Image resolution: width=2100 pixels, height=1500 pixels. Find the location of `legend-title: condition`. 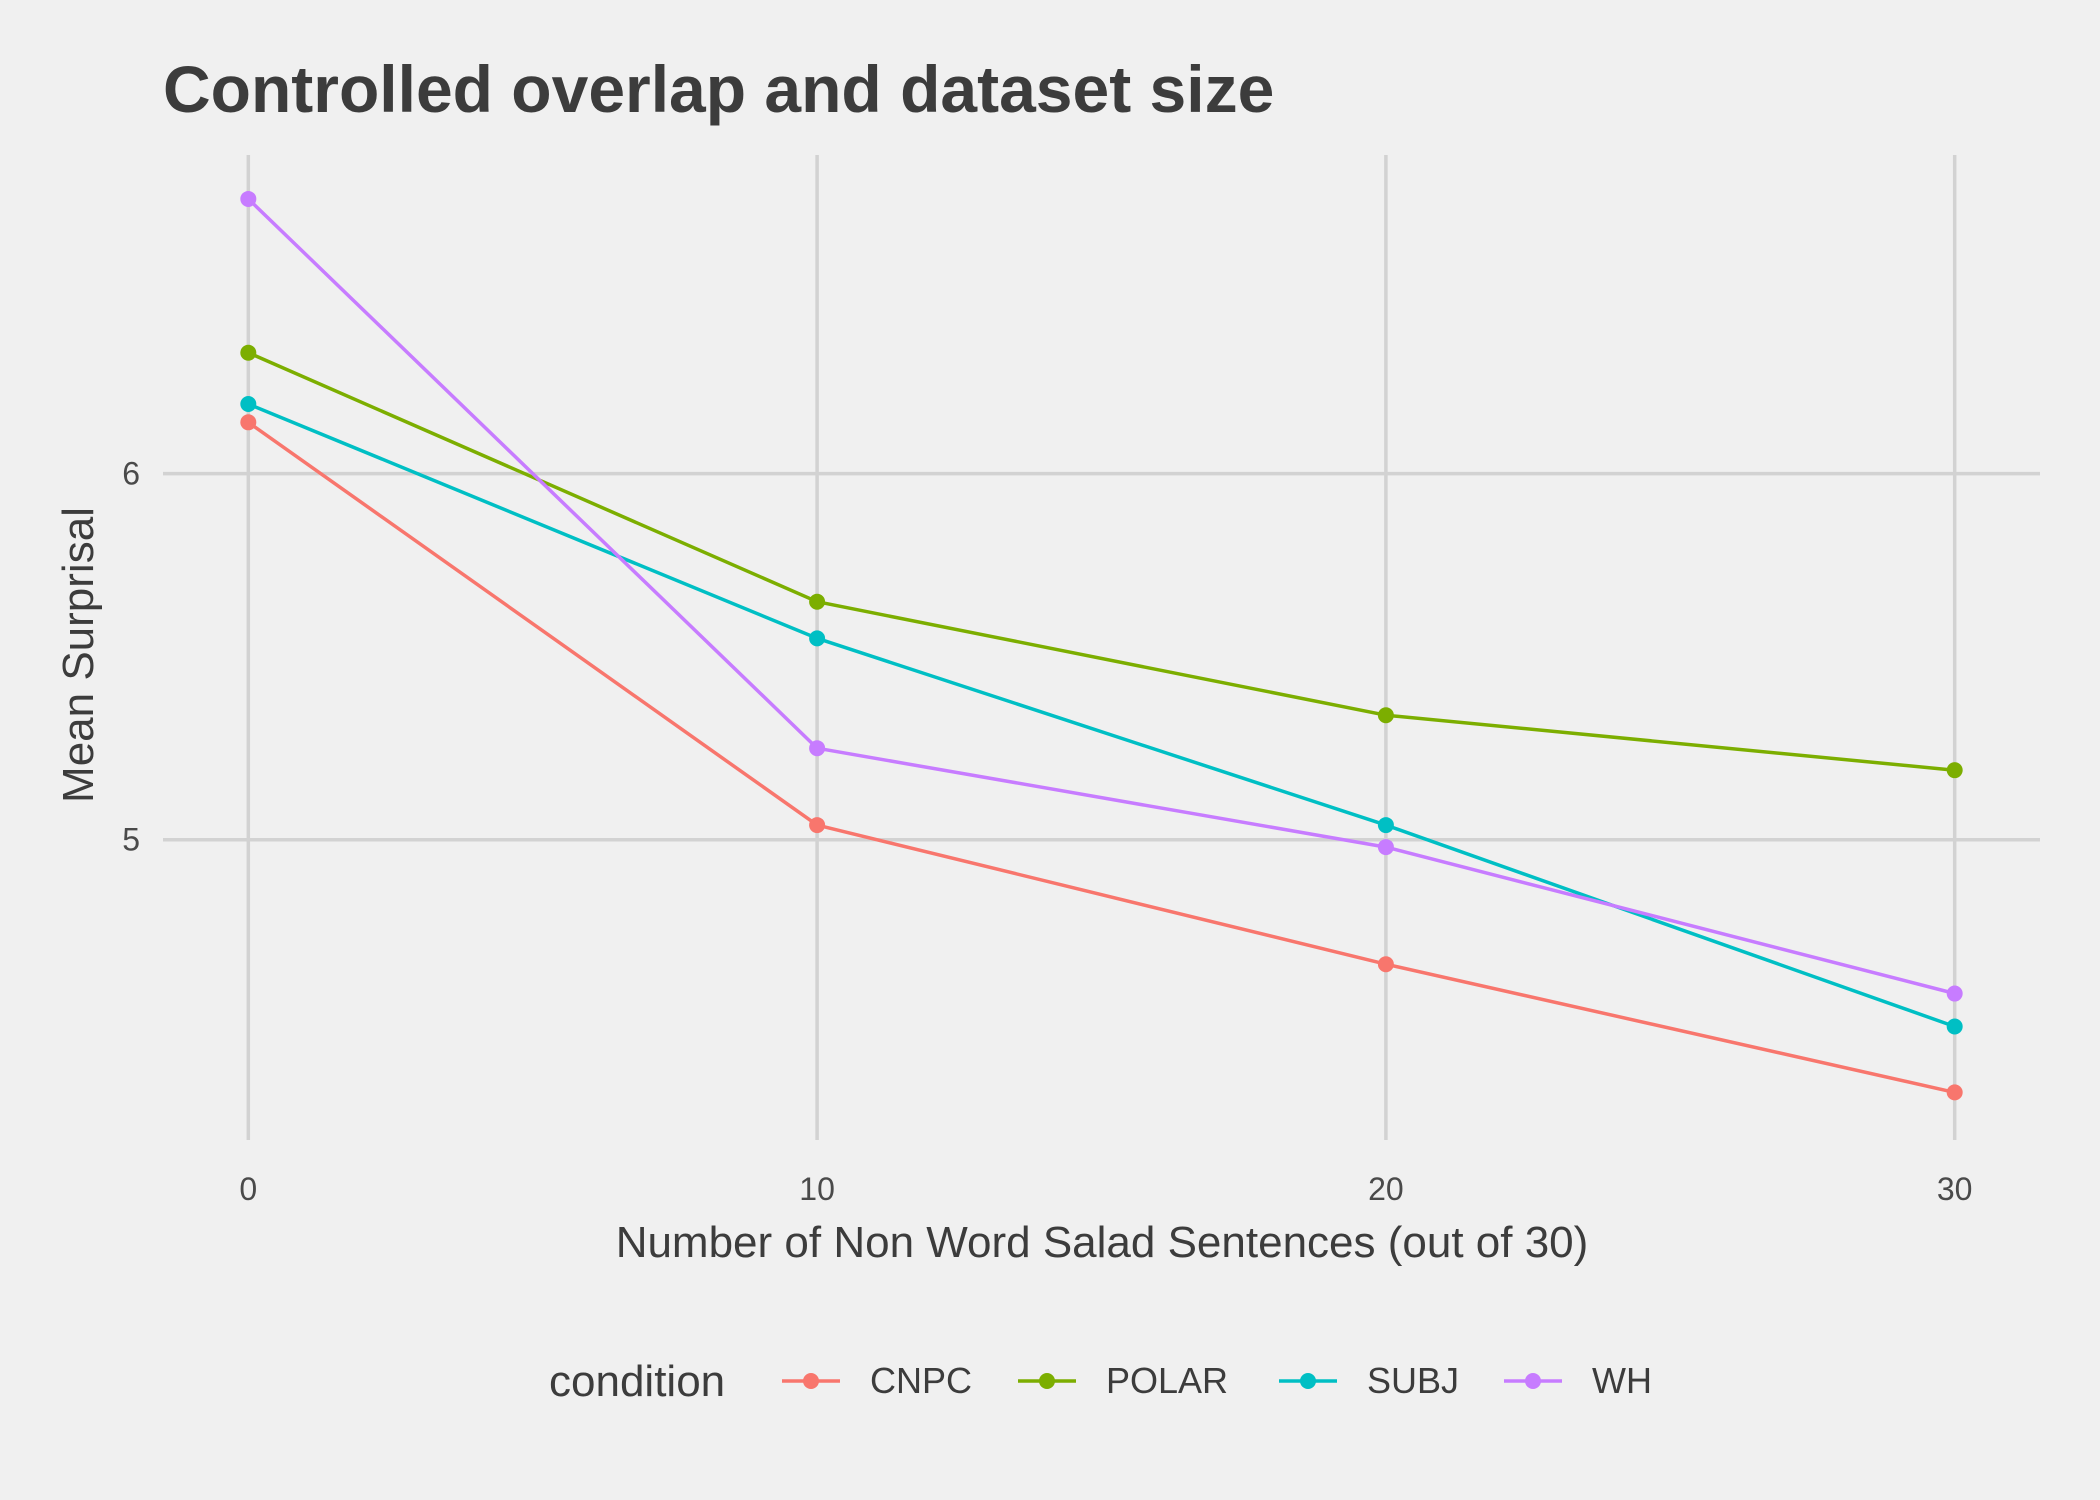

legend-title: condition is located at coordinates (637, 1381).